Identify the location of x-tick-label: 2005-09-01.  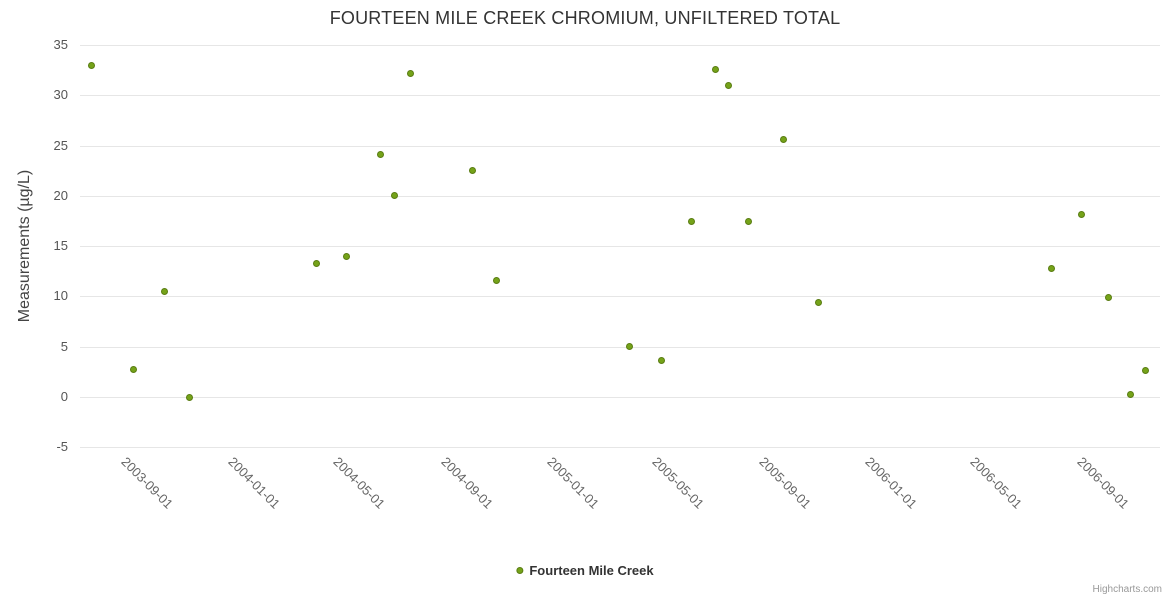
(785, 483).